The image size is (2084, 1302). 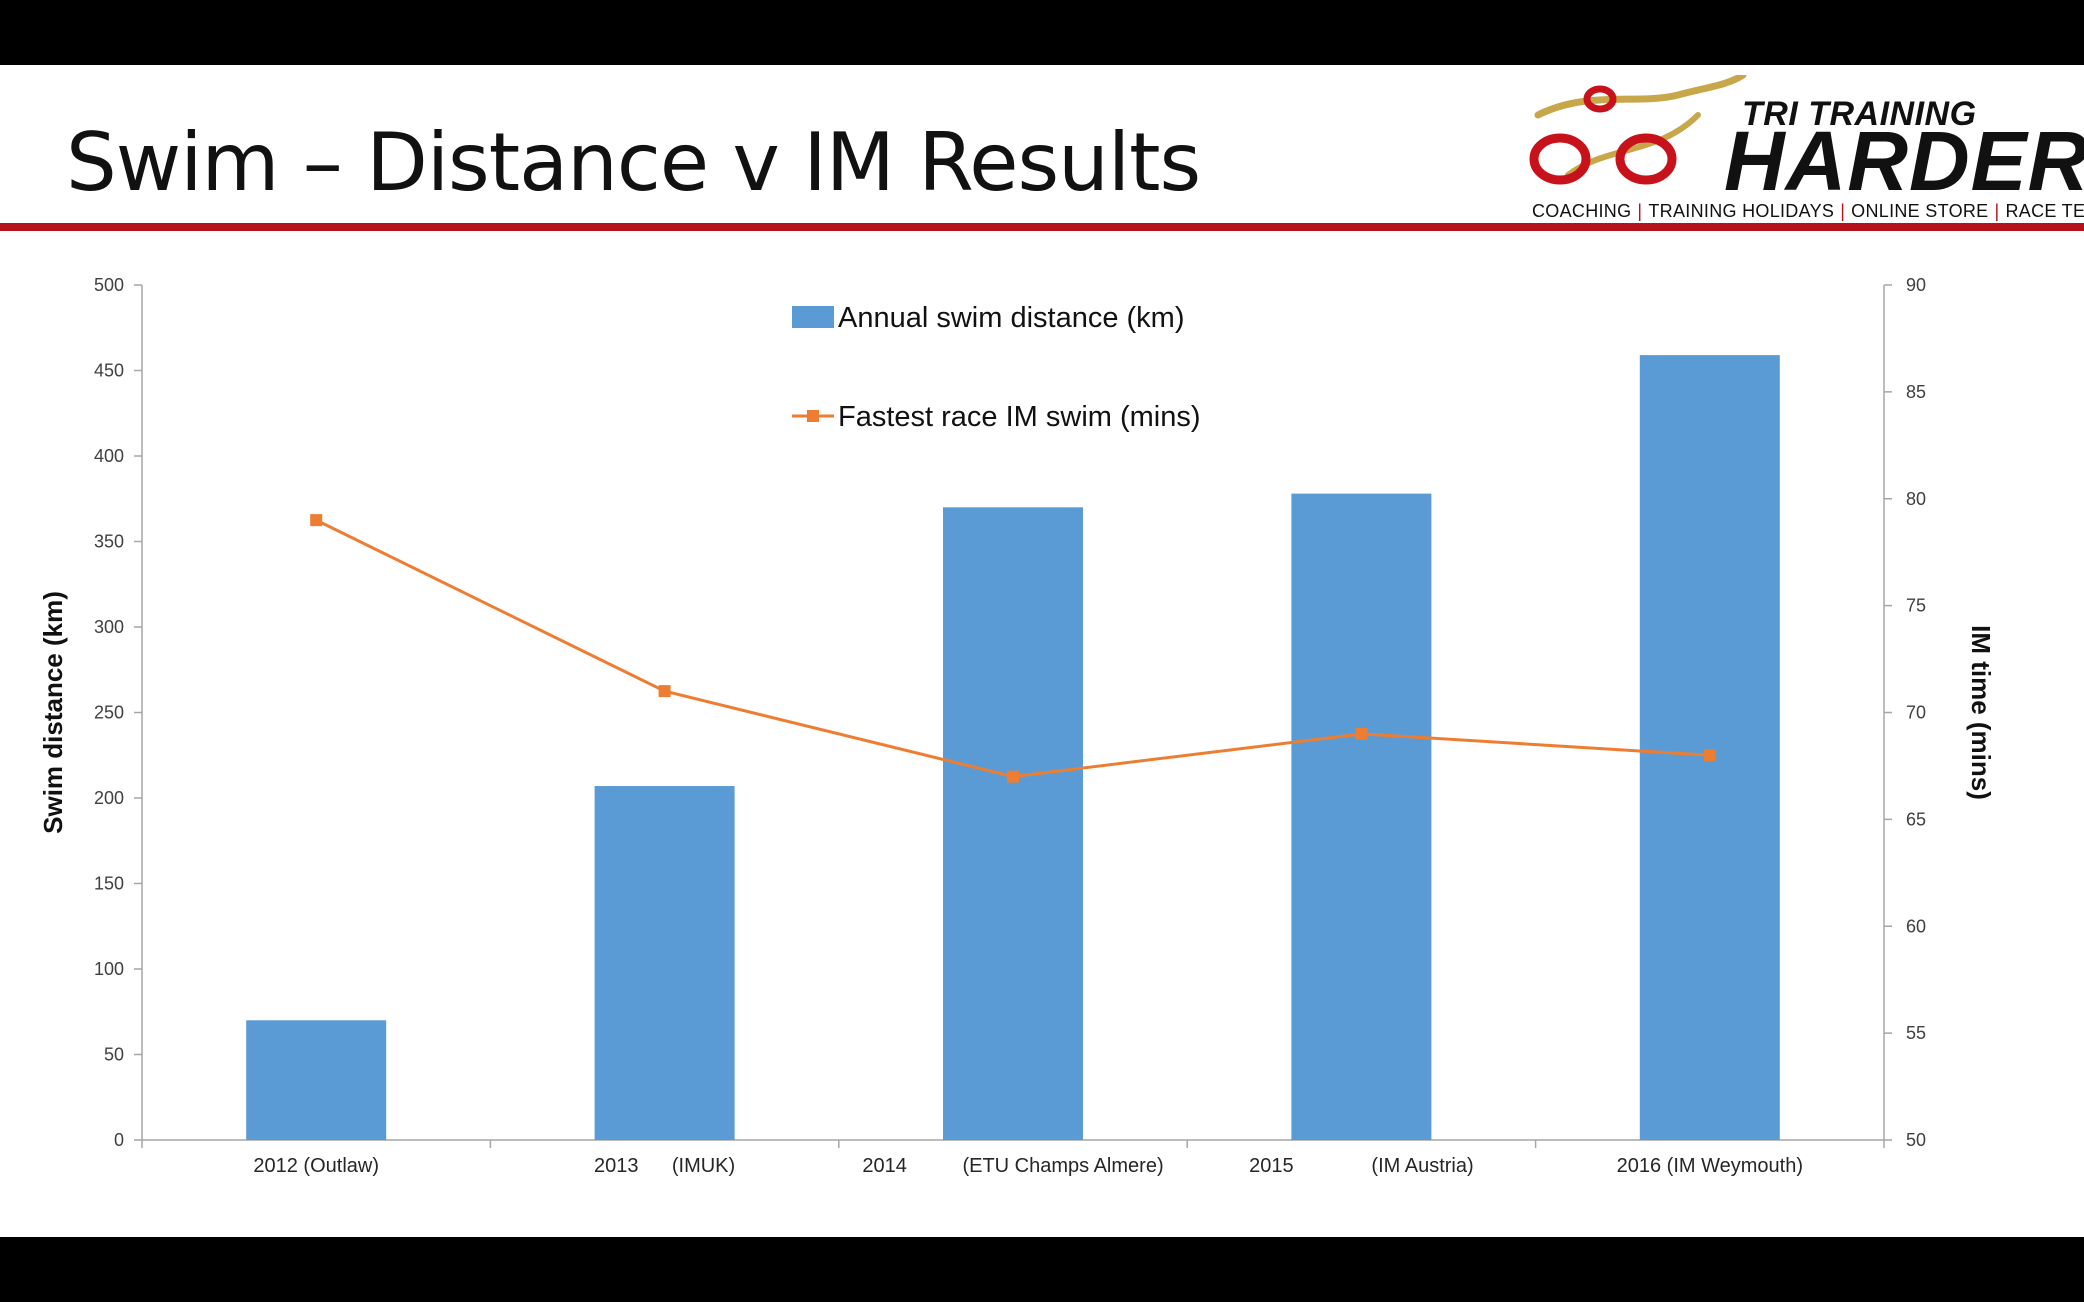 I want to click on y-tick-label: 100, so click(x=109, y=969).